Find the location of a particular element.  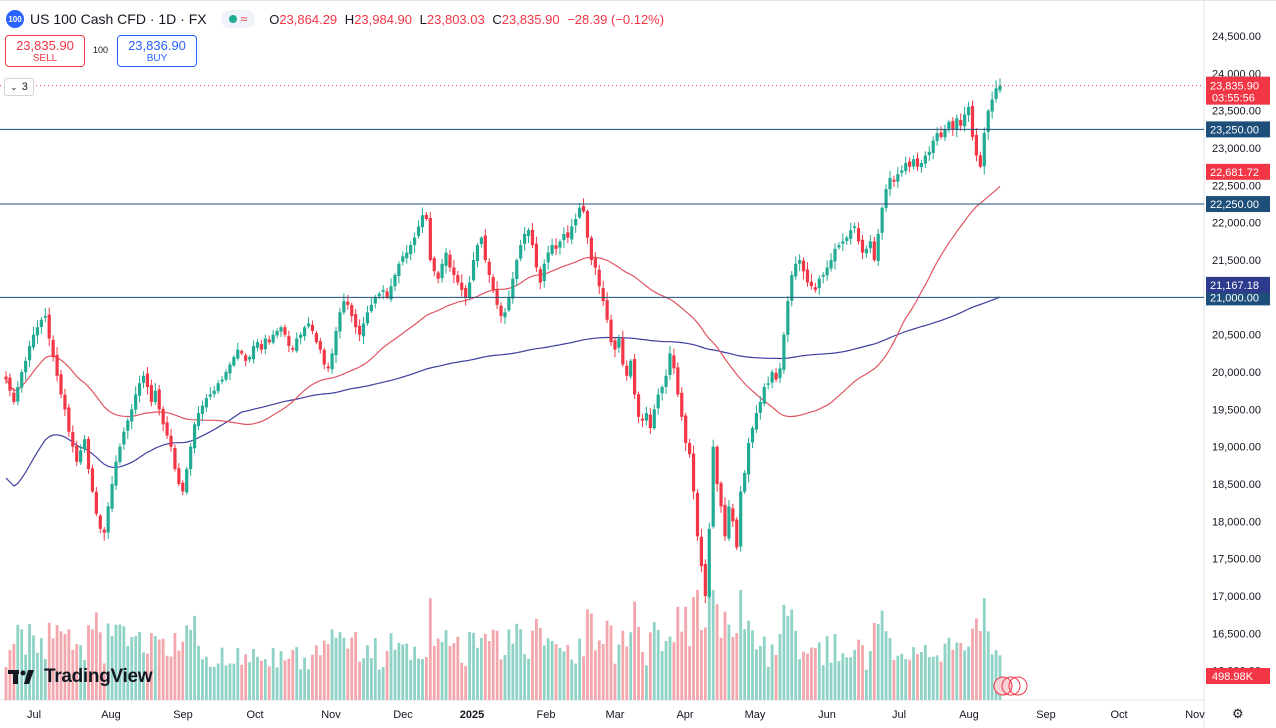

symbol-logo-icon: 100 is located at coordinates (15, 19).